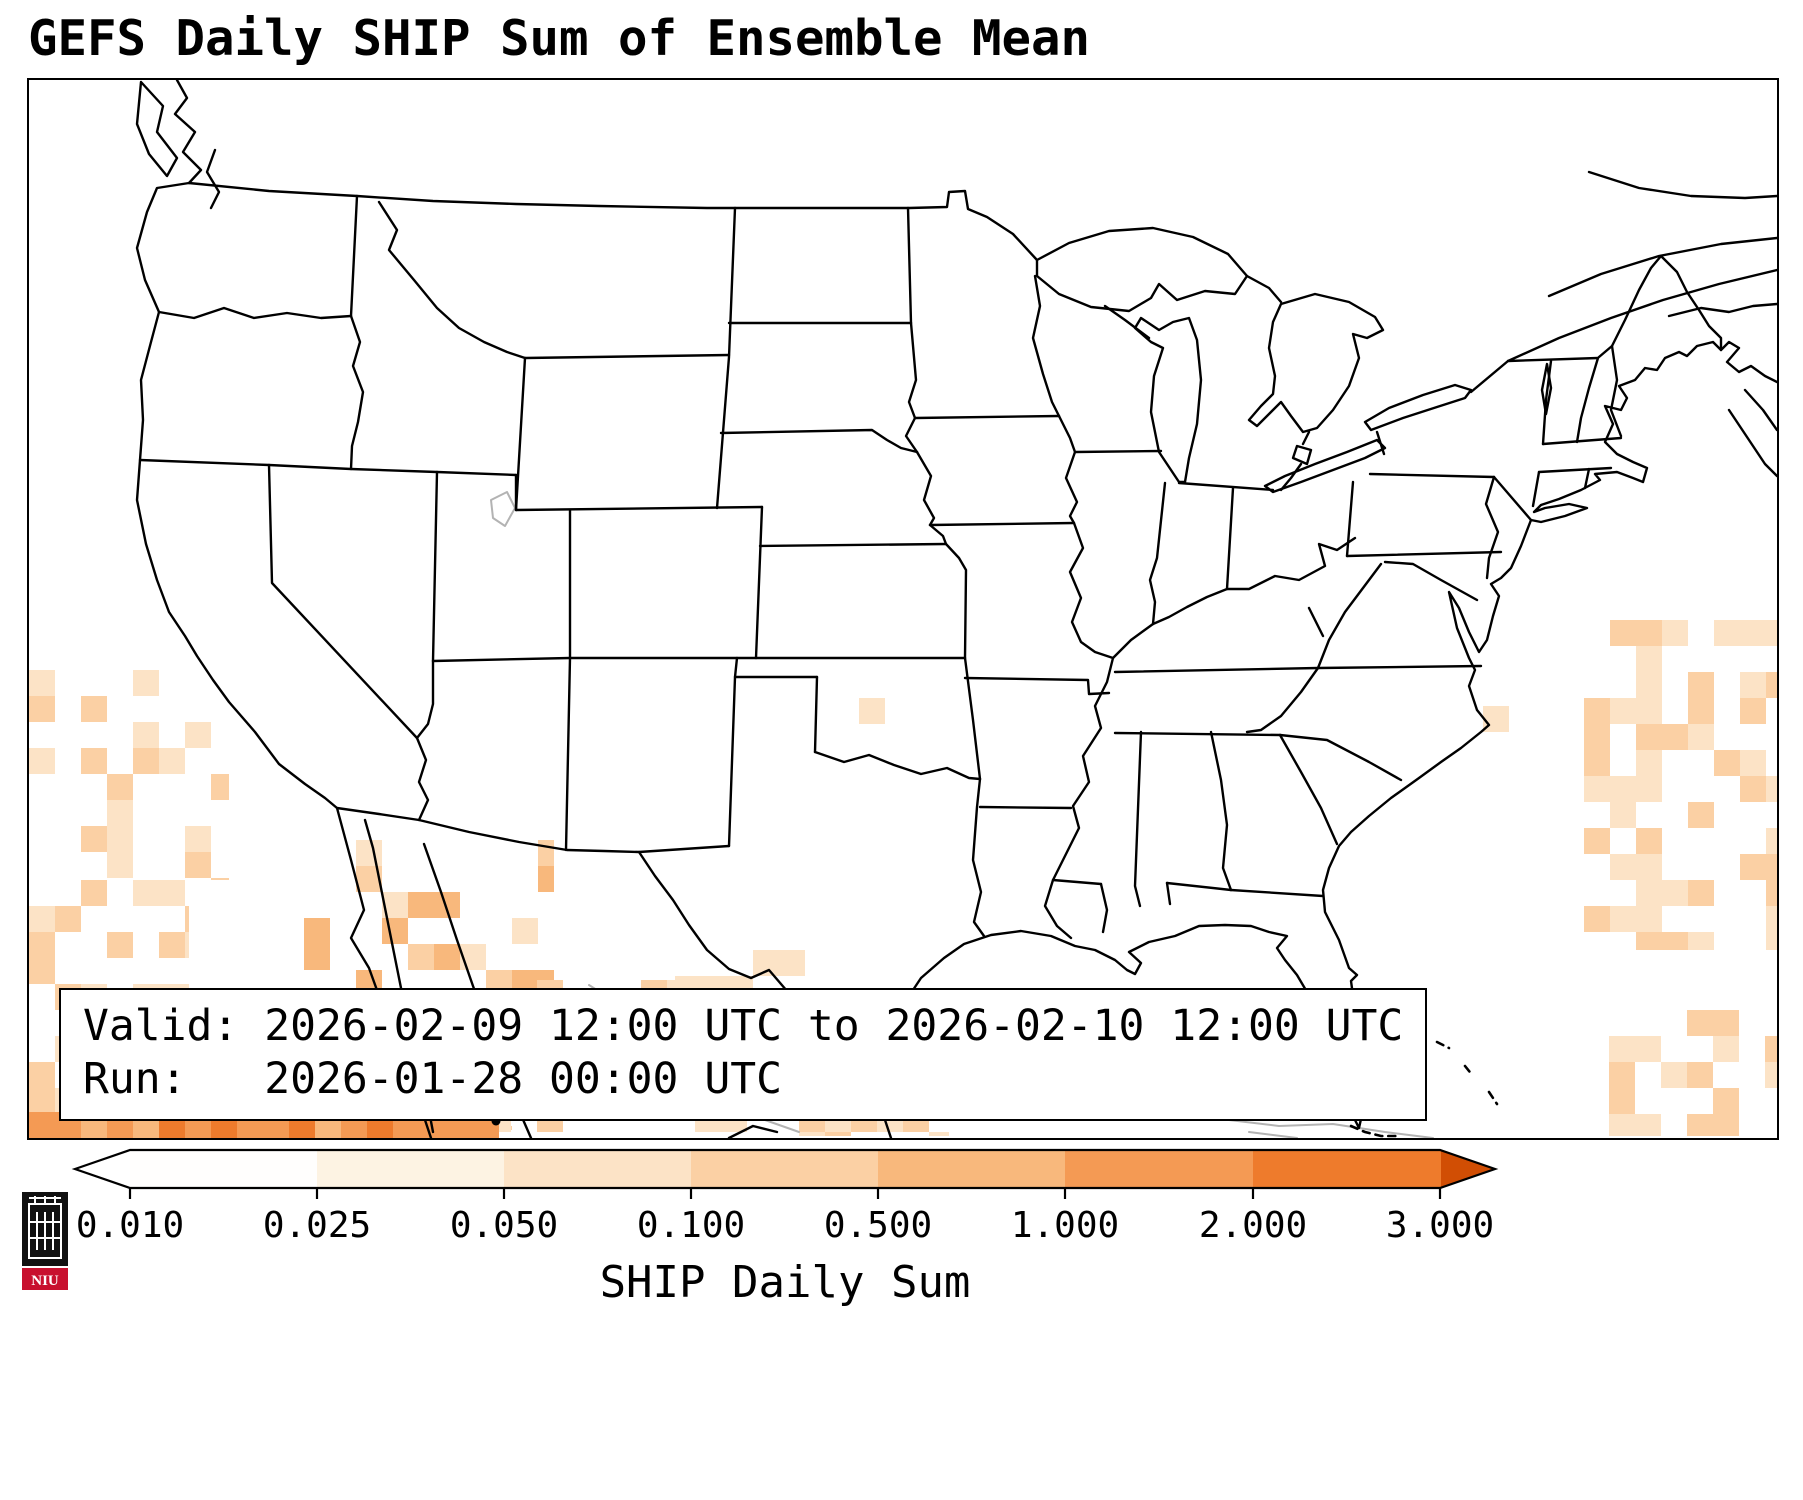 This screenshot has height=1500, width=1803. What do you see at coordinates (1325, 466) in the screenshot?
I see `lake-erie` at bounding box center [1325, 466].